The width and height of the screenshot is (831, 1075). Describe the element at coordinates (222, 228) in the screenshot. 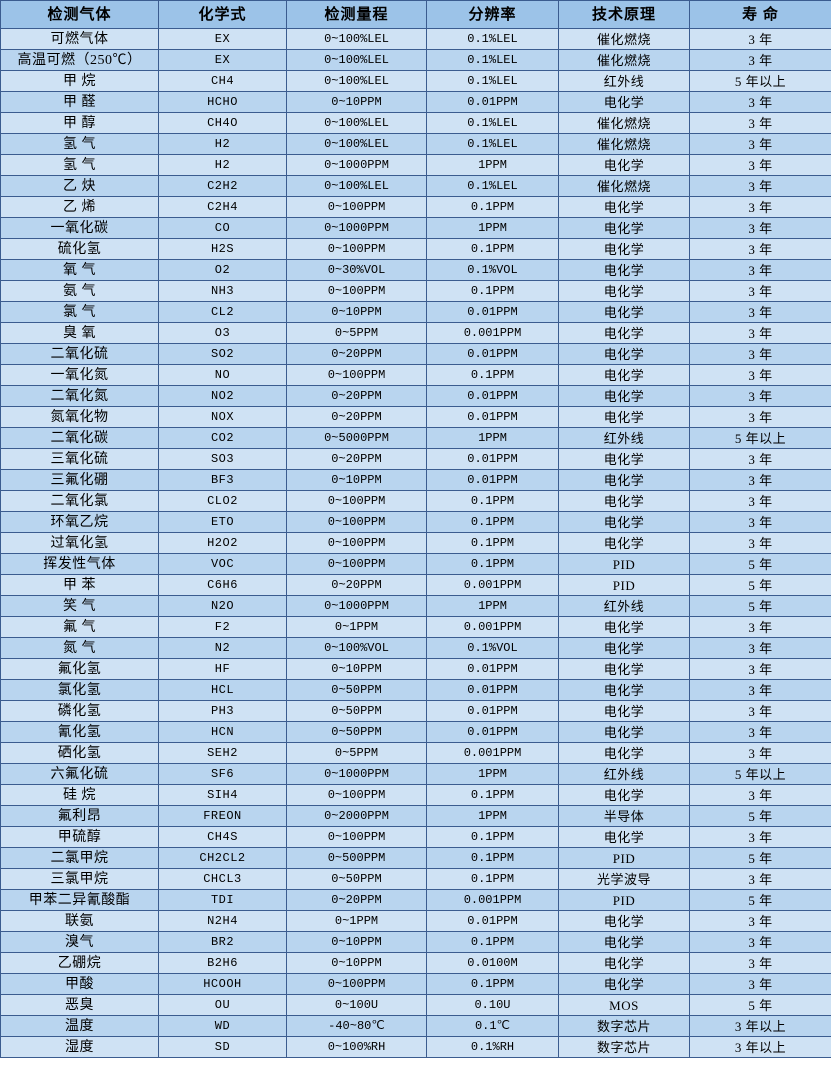

I see `cell-formula: CO` at that location.